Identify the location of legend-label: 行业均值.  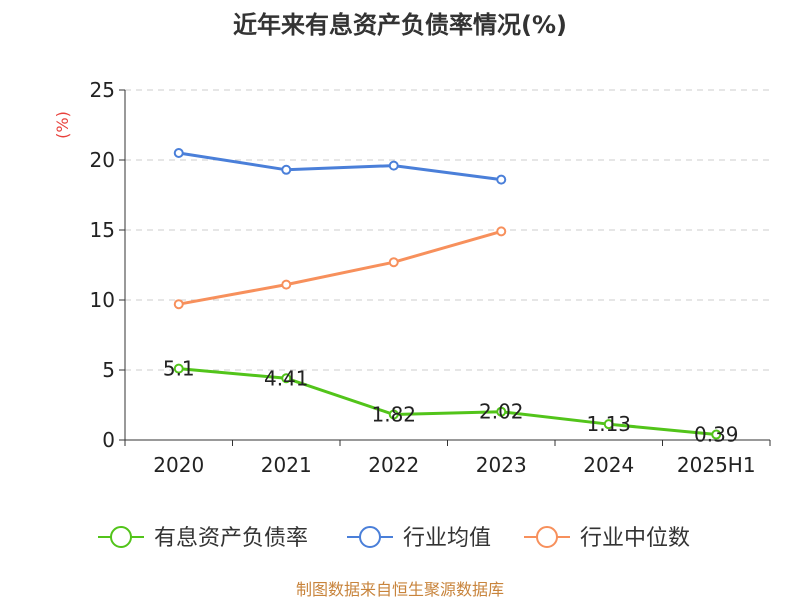
(447, 538).